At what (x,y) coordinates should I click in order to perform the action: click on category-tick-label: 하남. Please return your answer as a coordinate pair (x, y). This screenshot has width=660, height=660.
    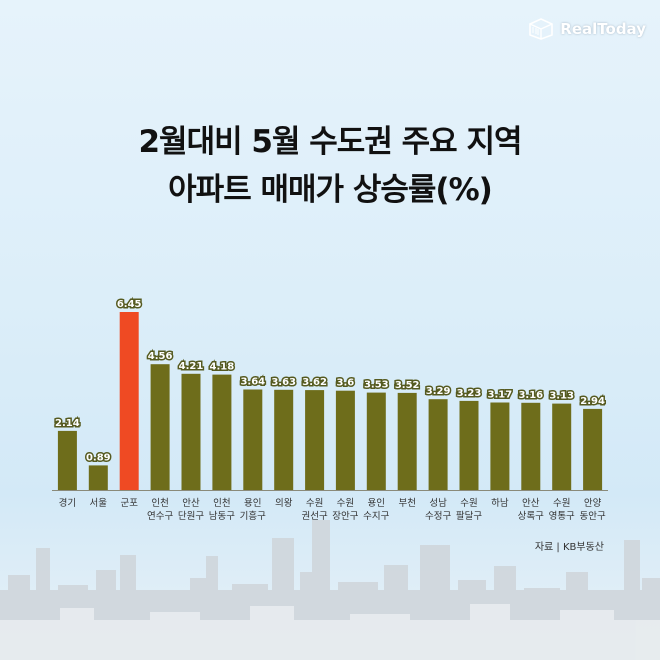
    Looking at the image, I should click on (500, 503).